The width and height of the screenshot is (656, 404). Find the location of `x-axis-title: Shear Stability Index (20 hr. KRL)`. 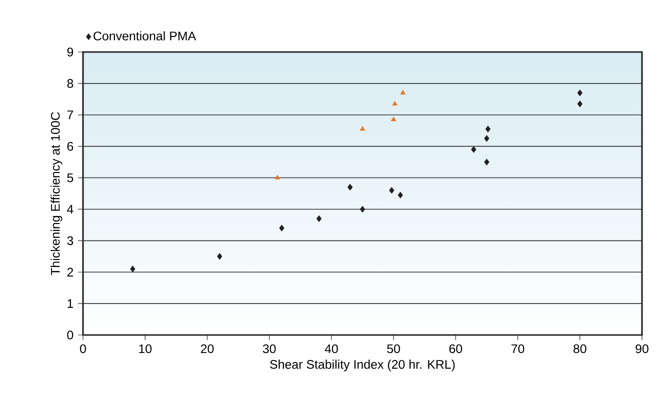

x-axis-title: Shear Stability Index (20 hr. KRL) is located at coordinates (362, 366).